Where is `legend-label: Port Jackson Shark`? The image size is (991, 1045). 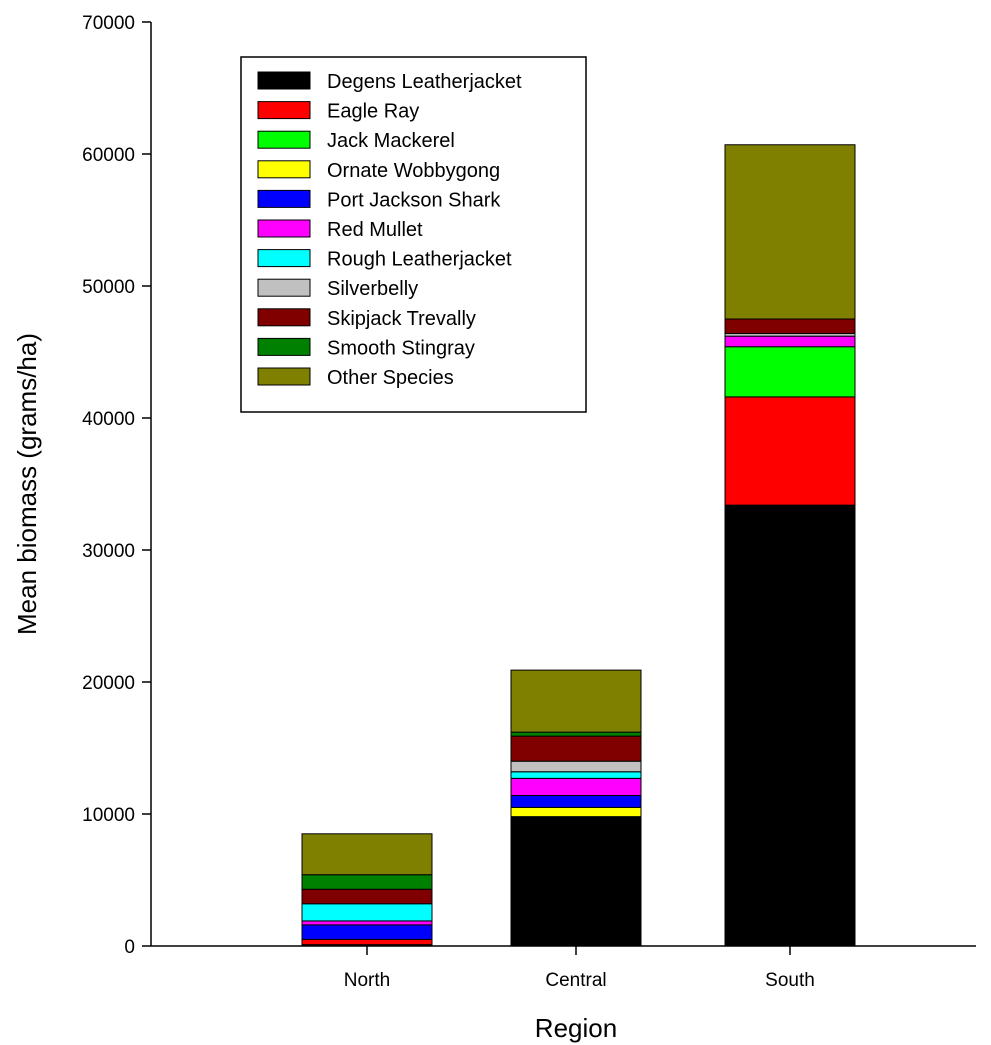 legend-label: Port Jackson Shark is located at coordinates (414, 200).